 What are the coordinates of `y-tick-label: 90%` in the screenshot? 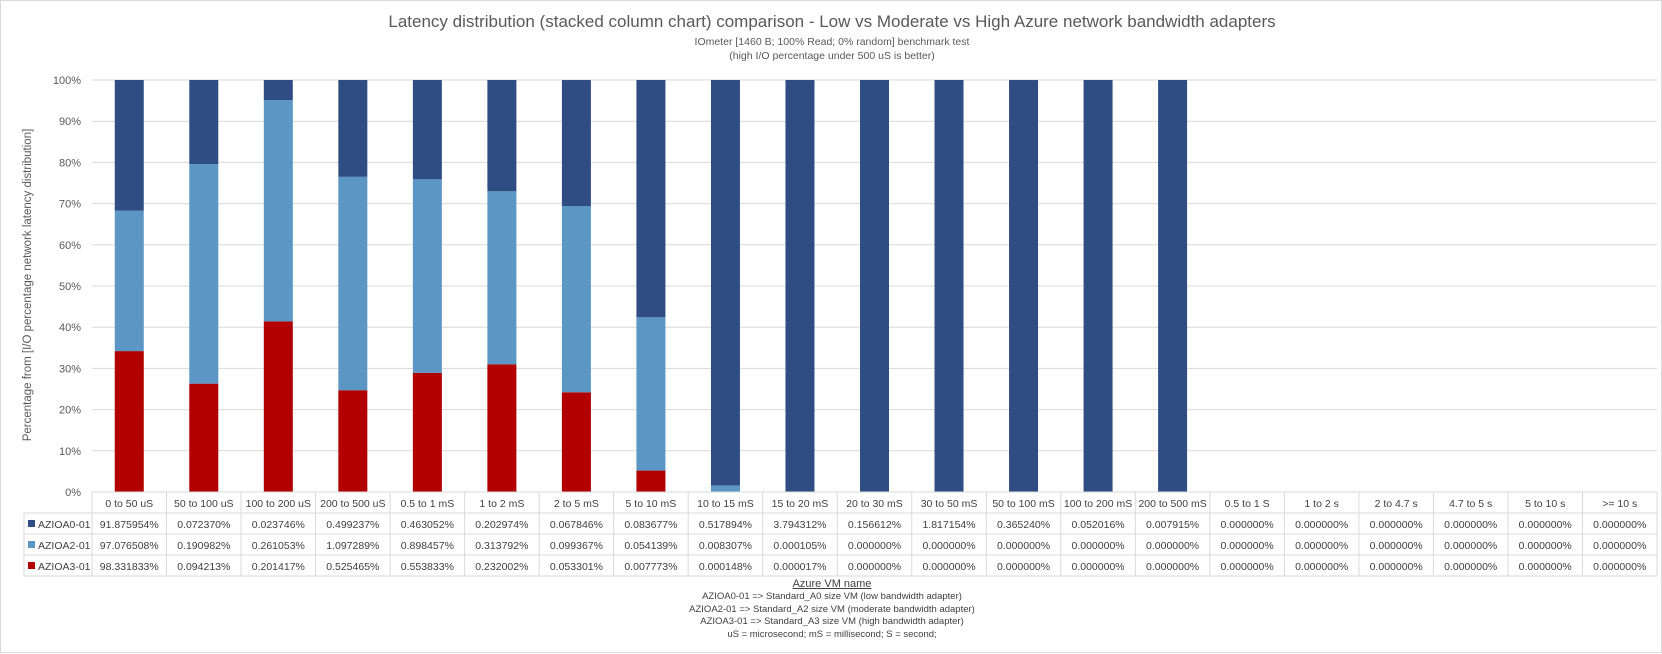 It's located at (70, 122).